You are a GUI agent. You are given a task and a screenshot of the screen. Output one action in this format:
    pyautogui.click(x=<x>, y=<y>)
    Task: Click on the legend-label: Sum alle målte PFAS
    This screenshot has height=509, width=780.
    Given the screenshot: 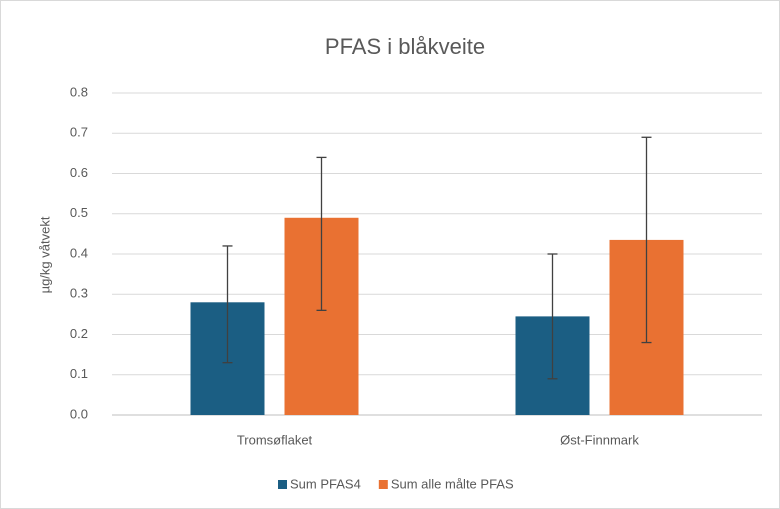 What is the action you would take?
    pyautogui.click(x=452, y=483)
    